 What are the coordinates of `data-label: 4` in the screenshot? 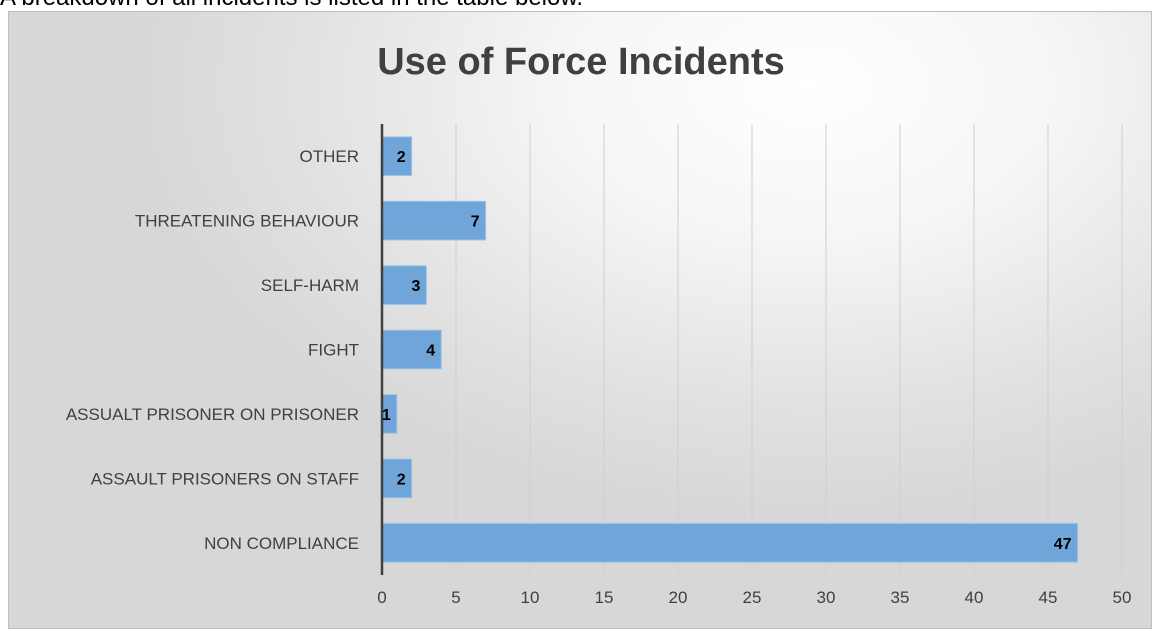 It's located at (430, 351).